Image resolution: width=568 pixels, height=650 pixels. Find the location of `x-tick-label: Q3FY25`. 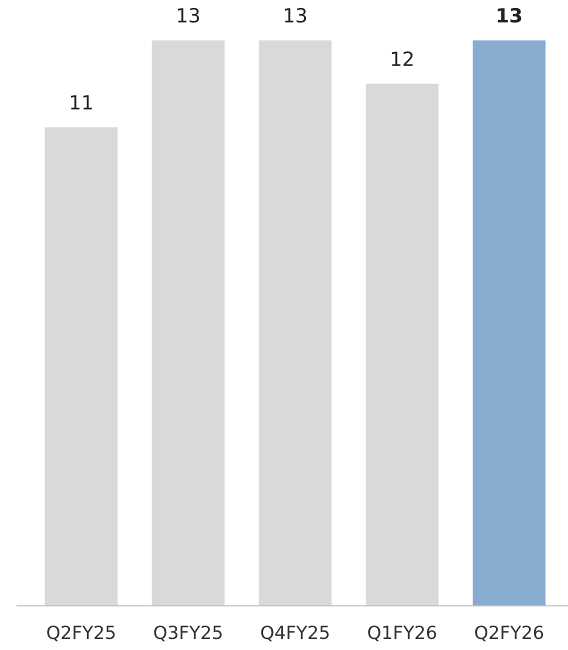

x-tick-label: Q3FY25 is located at coordinates (188, 634).